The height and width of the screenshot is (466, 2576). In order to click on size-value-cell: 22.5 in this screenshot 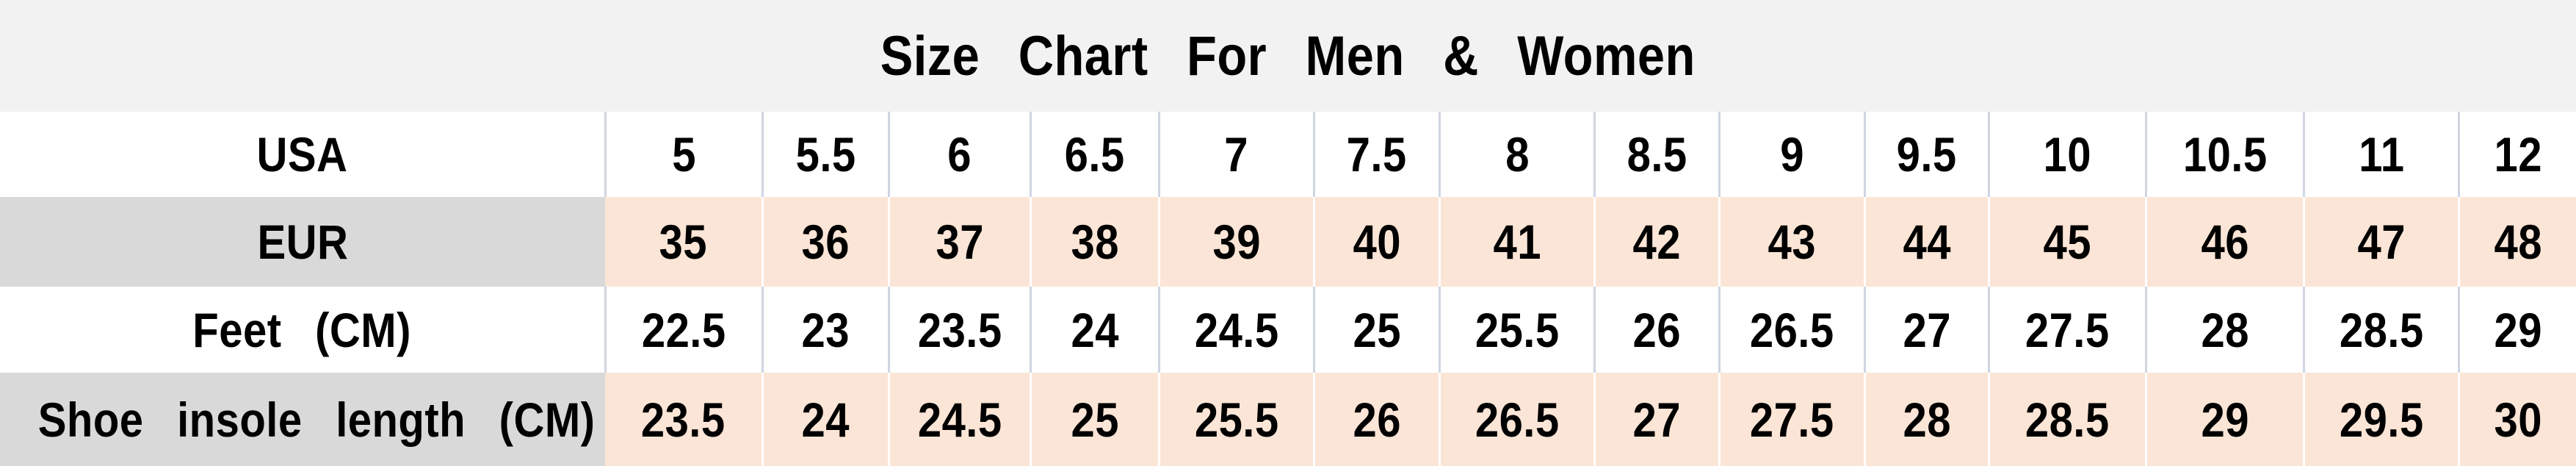, I will do `click(683, 330)`.